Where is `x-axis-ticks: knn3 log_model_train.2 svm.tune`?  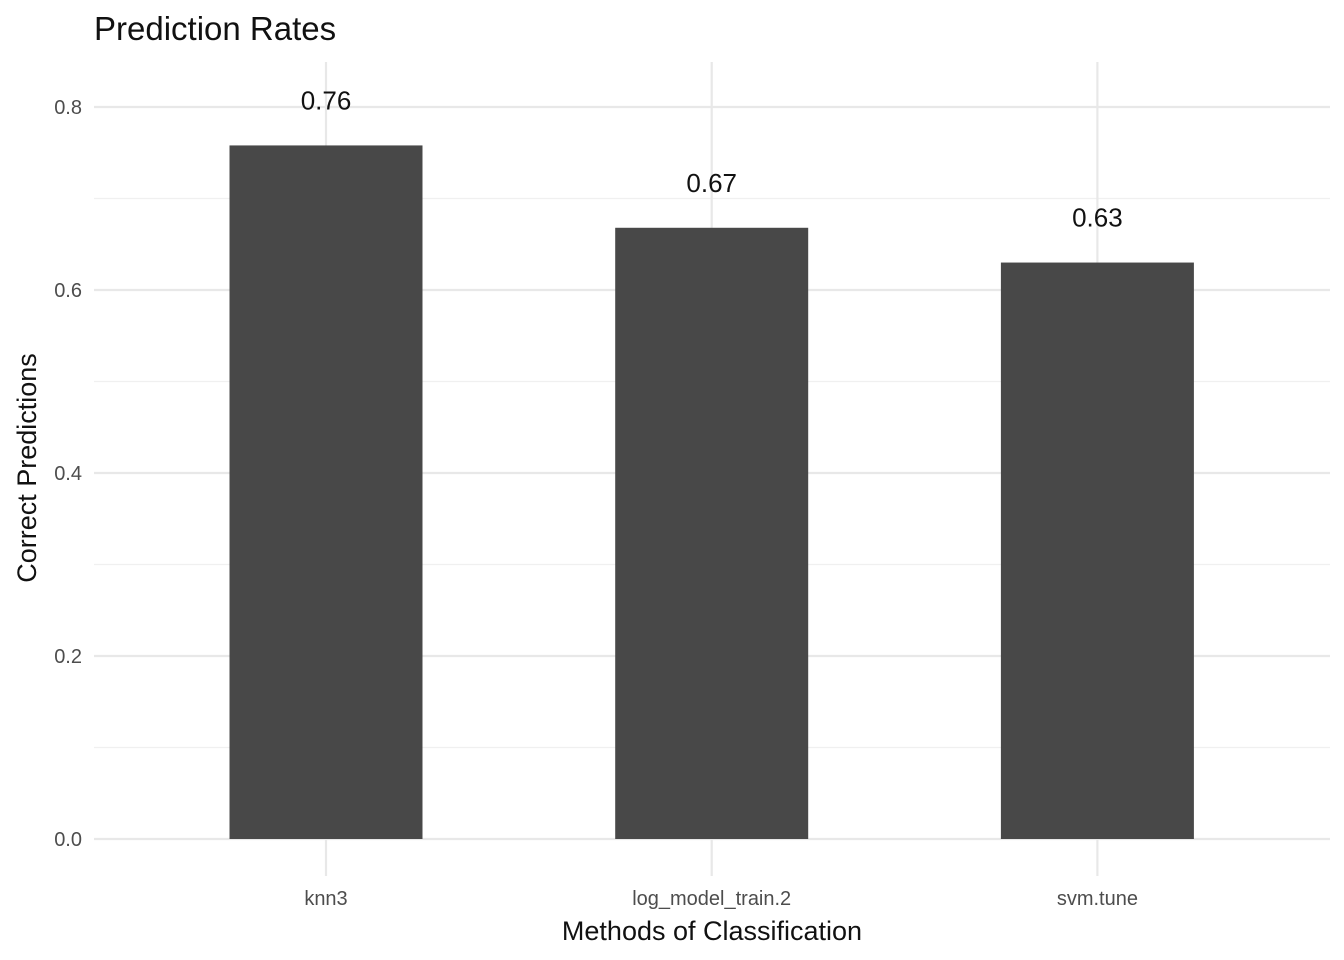 x-axis-ticks: knn3 log_model_train.2 svm.tune is located at coordinates (721, 899).